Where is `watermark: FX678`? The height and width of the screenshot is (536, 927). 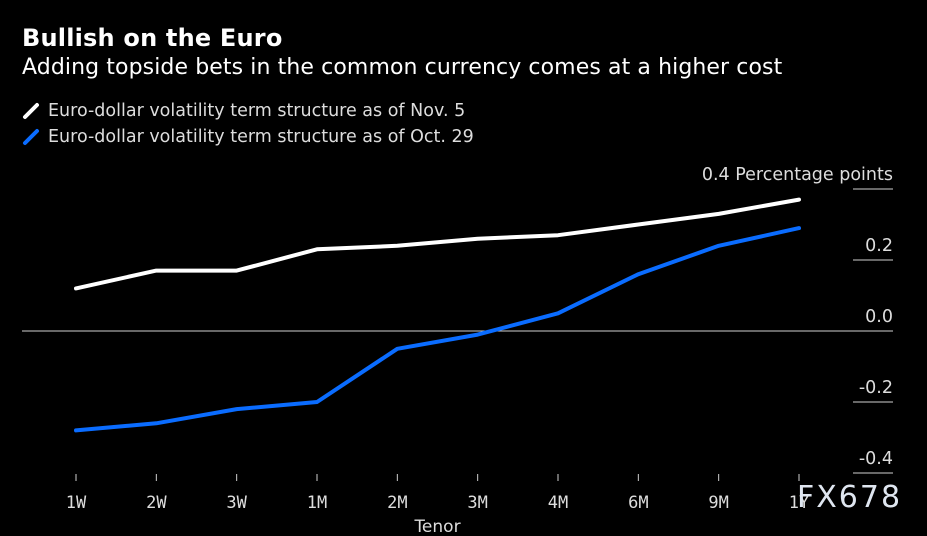 watermark: FX678 is located at coordinates (850, 497).